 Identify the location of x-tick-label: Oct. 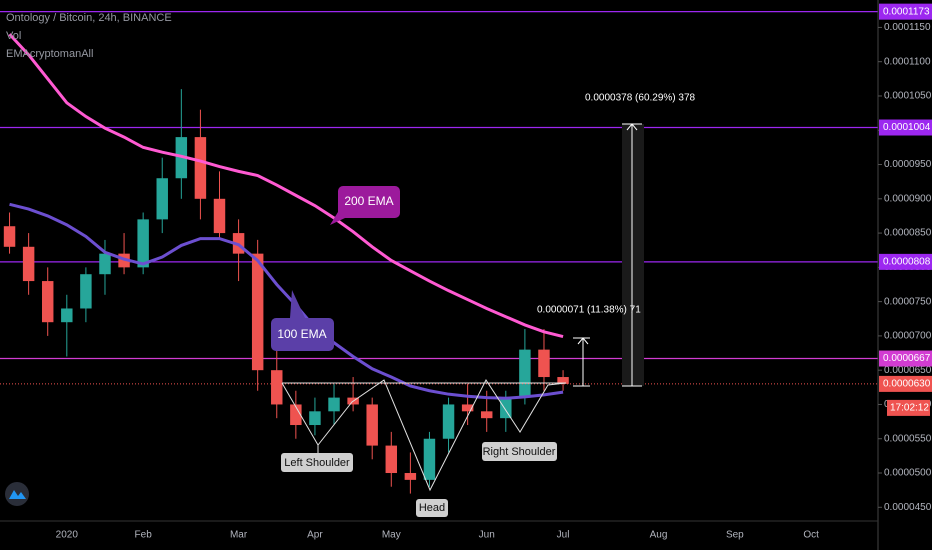
(811, 535).